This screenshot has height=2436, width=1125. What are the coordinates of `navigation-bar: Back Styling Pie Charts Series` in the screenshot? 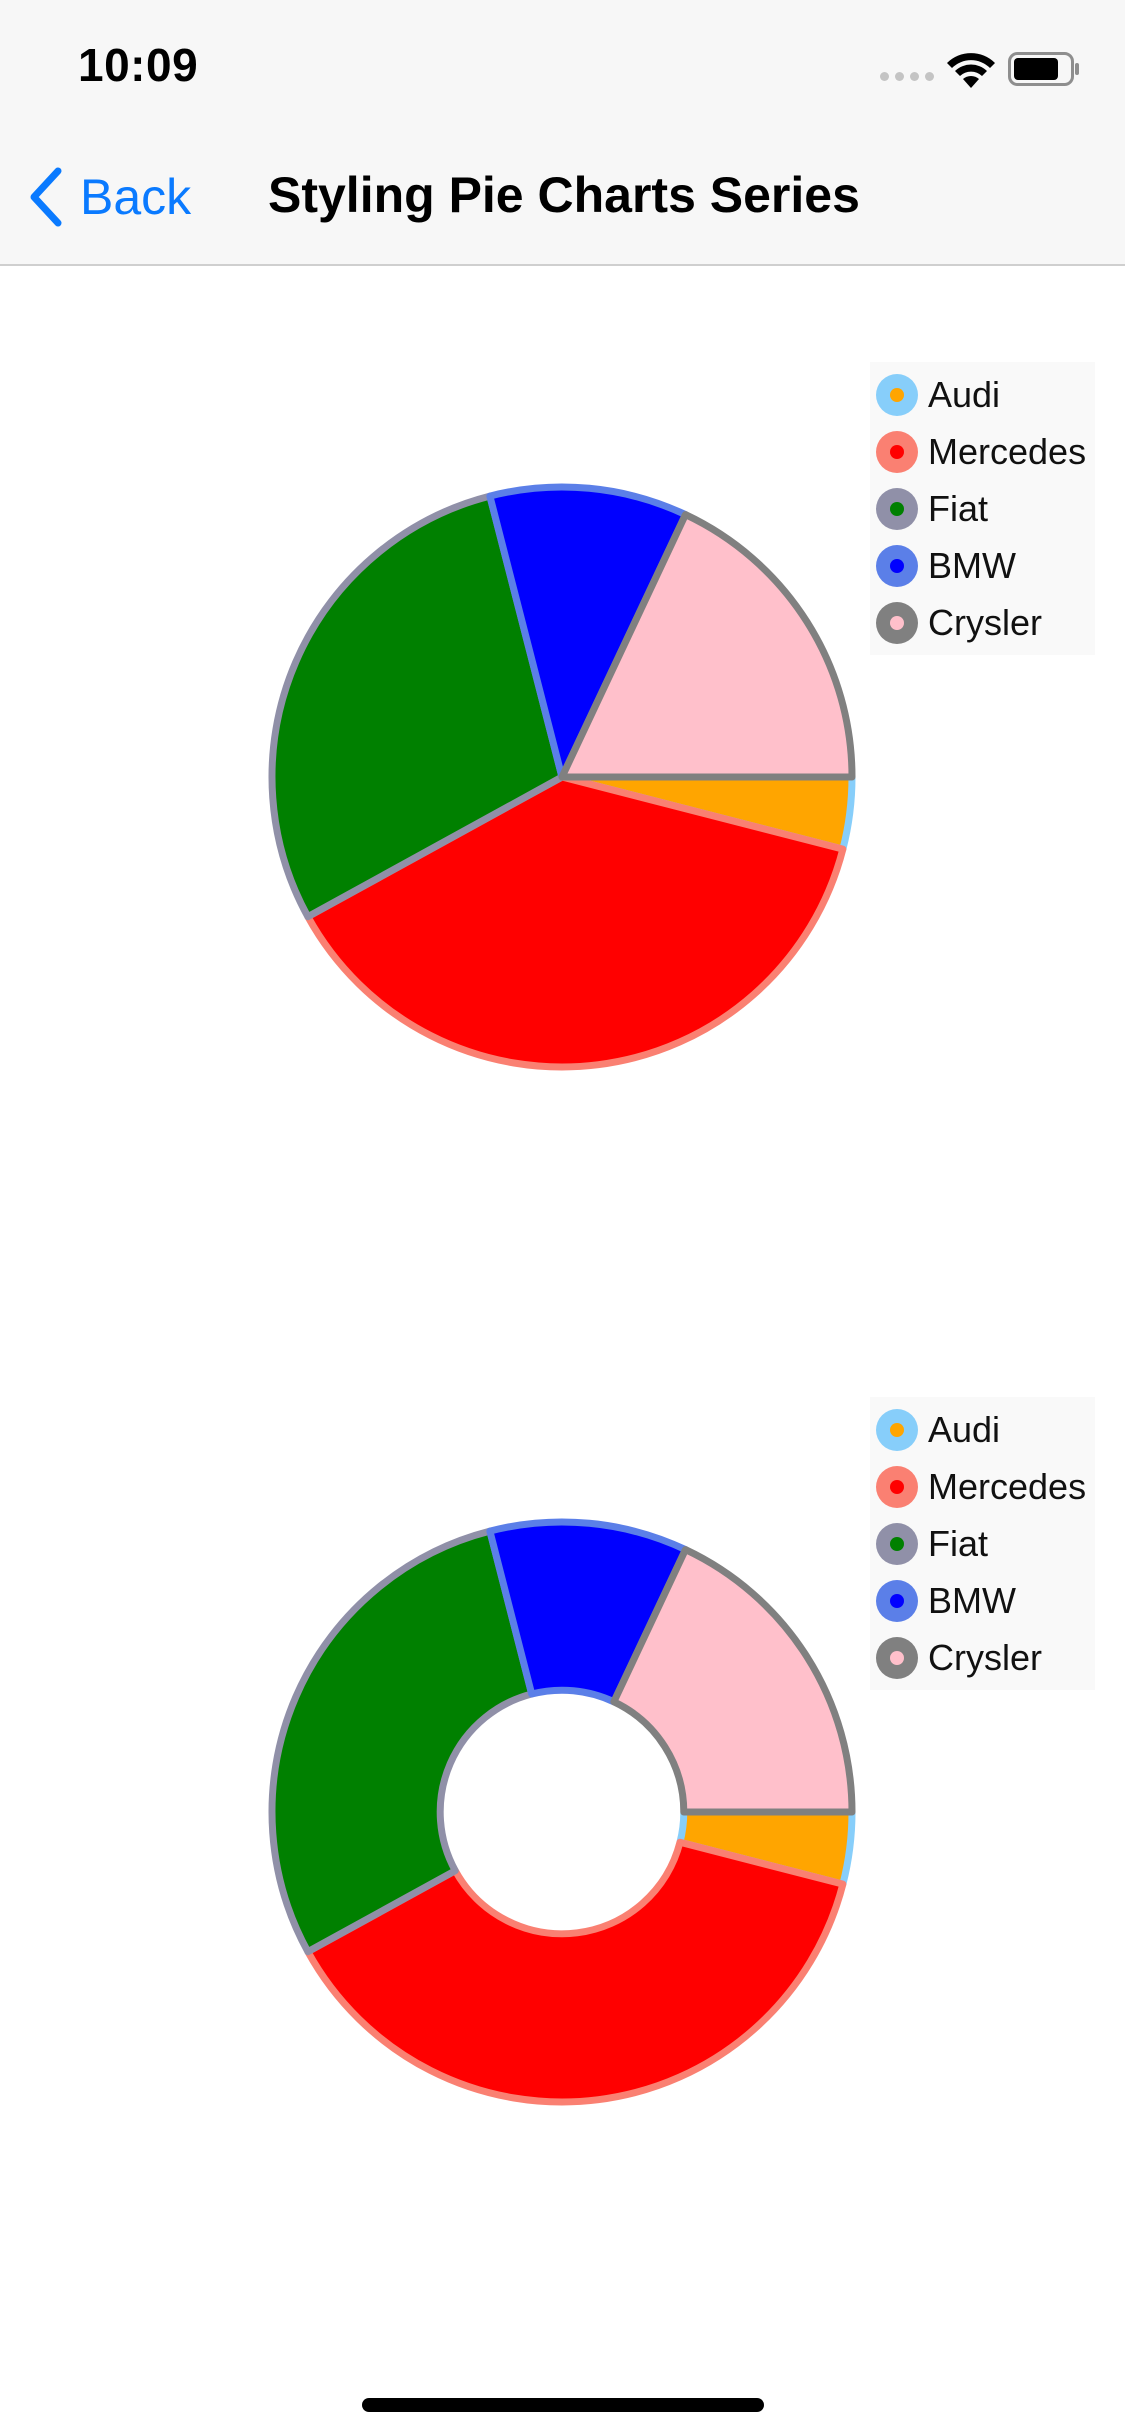 It's located at (562, 199).